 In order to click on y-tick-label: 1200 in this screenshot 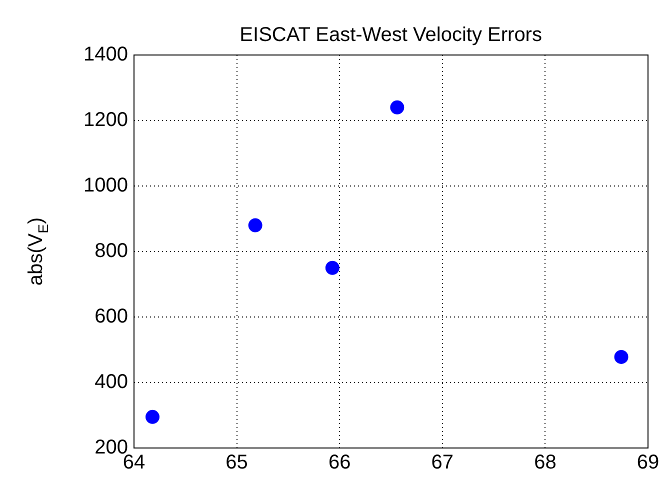, I will do `click(106, 120)`.